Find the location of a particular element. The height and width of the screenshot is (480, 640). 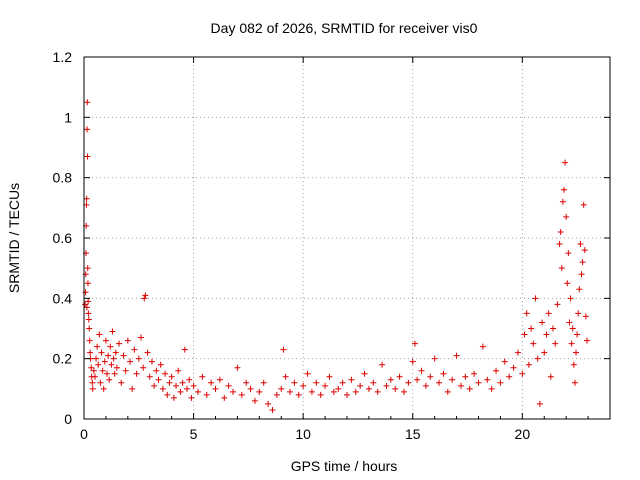

x-tick-label: 15 is located at coordinates (413, 434).